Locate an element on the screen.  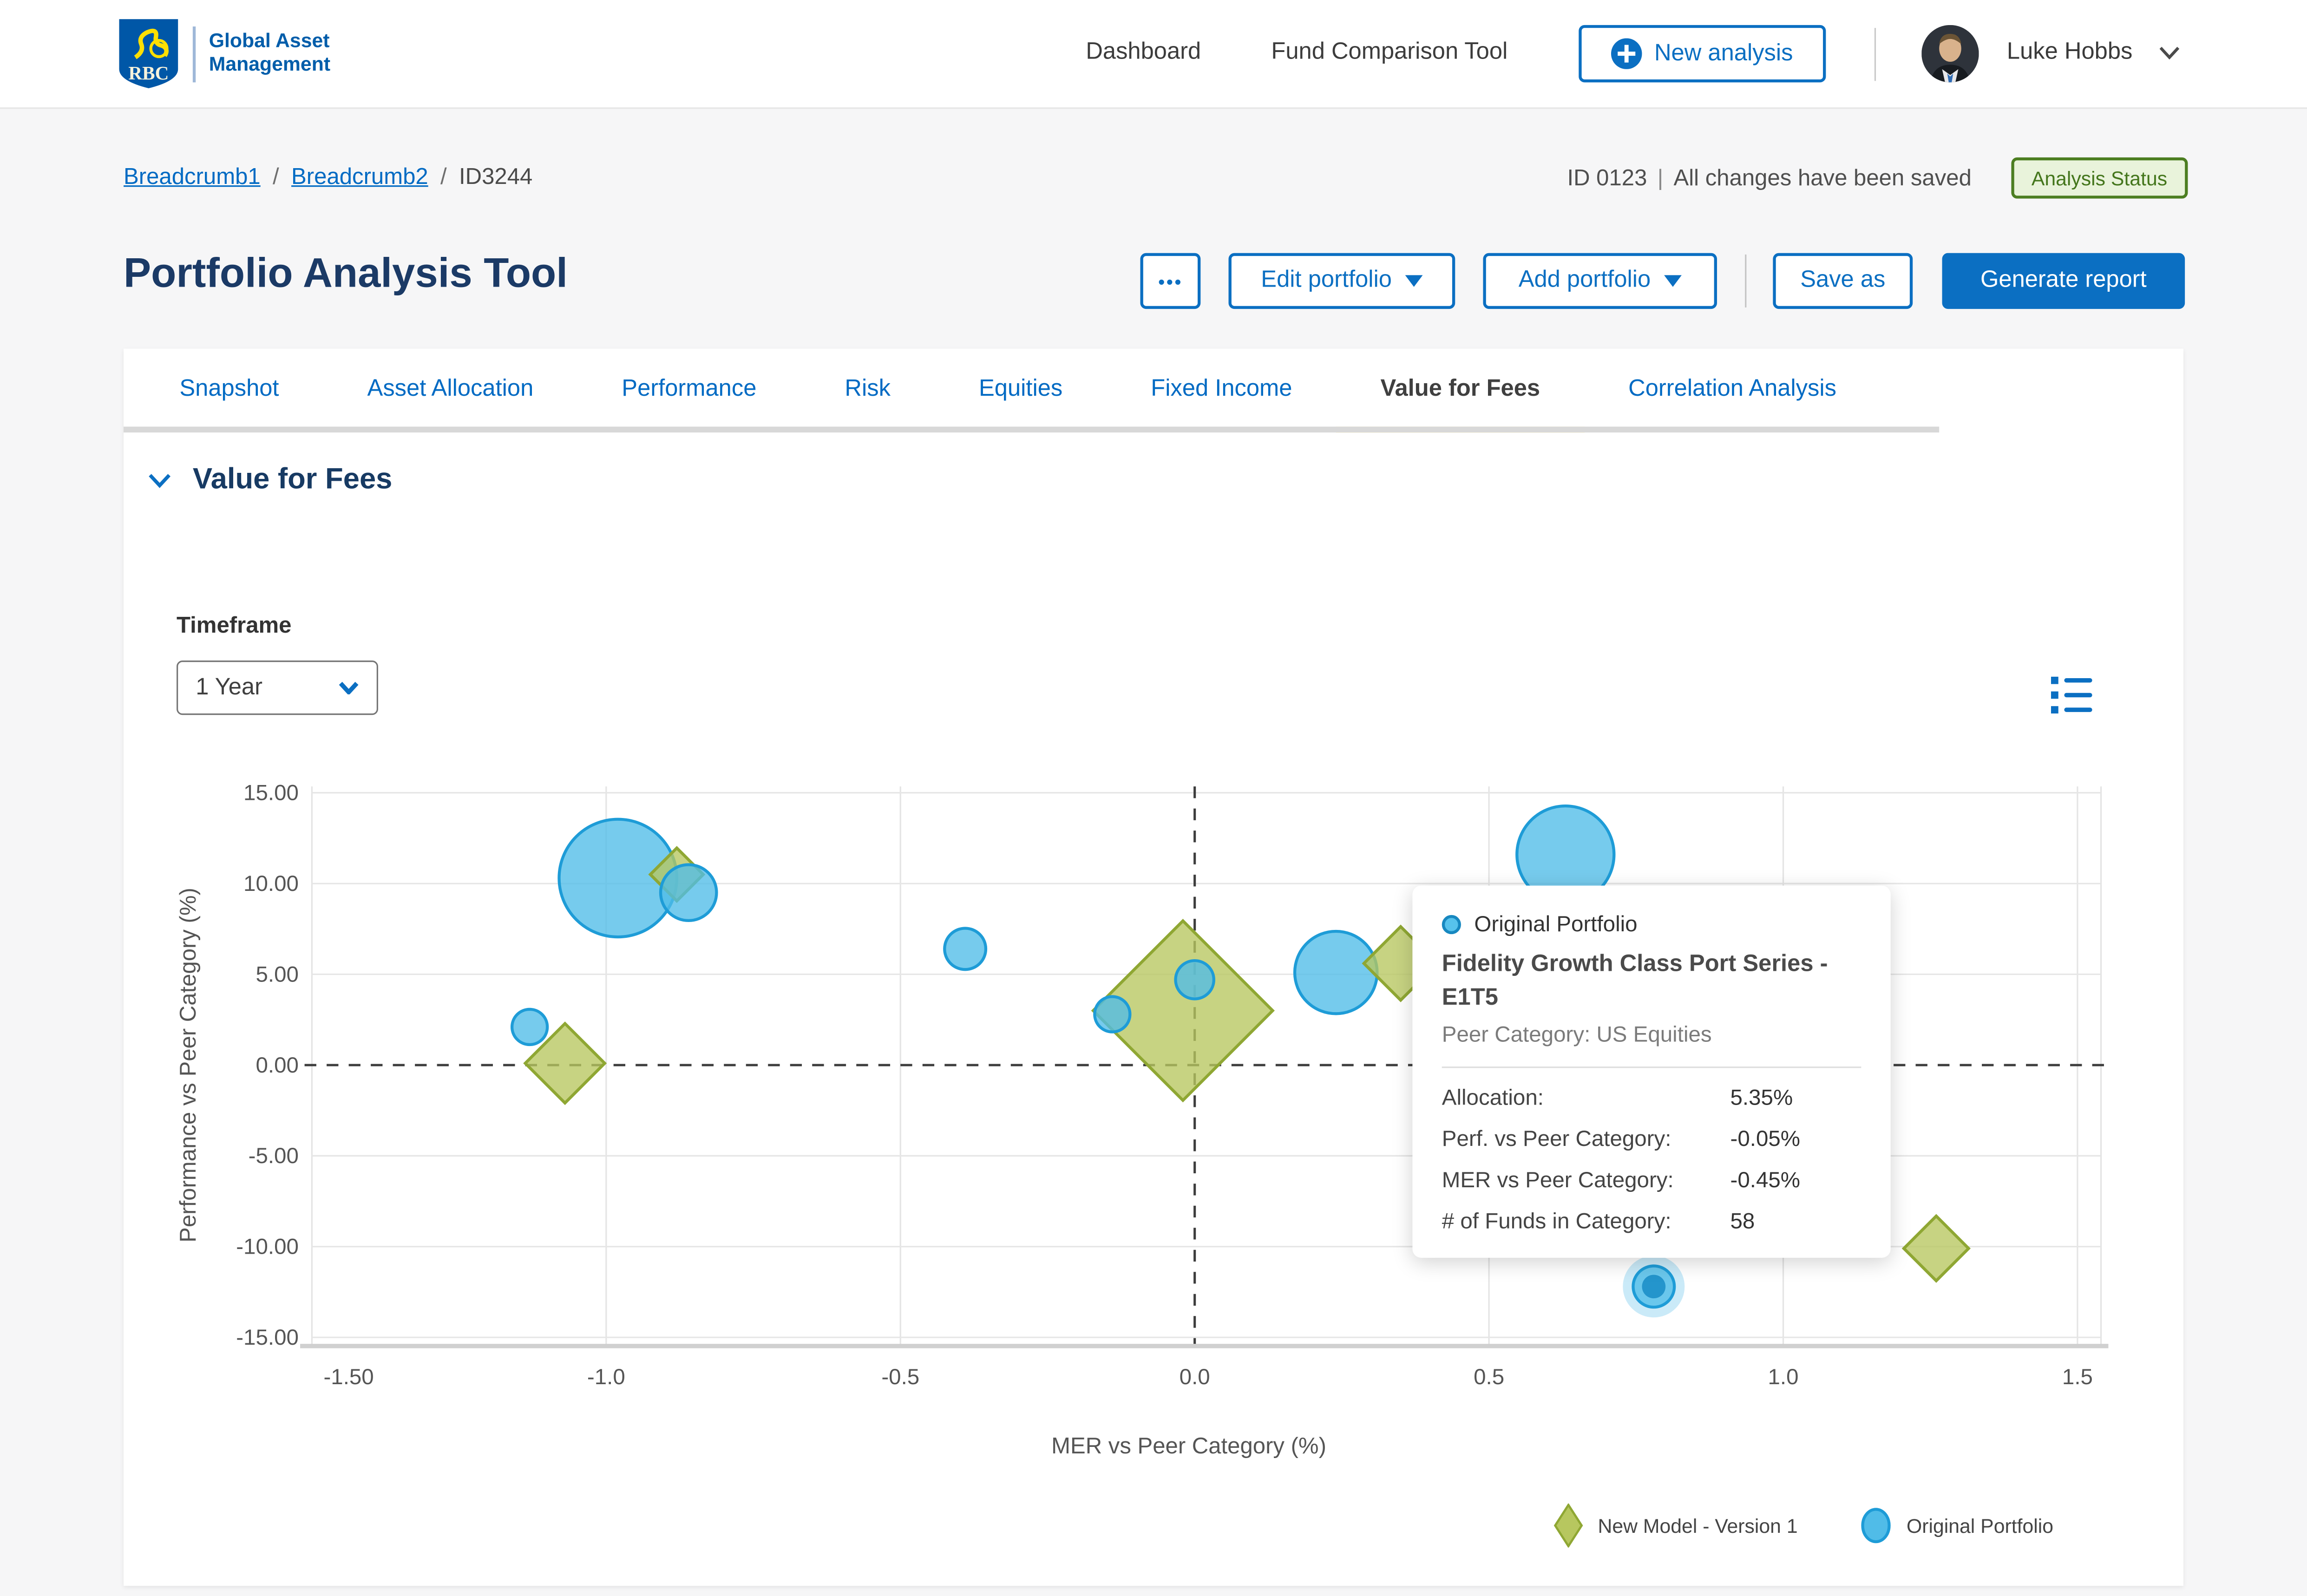
svg-text: 0.00 is located at coordinates (277, 1065).